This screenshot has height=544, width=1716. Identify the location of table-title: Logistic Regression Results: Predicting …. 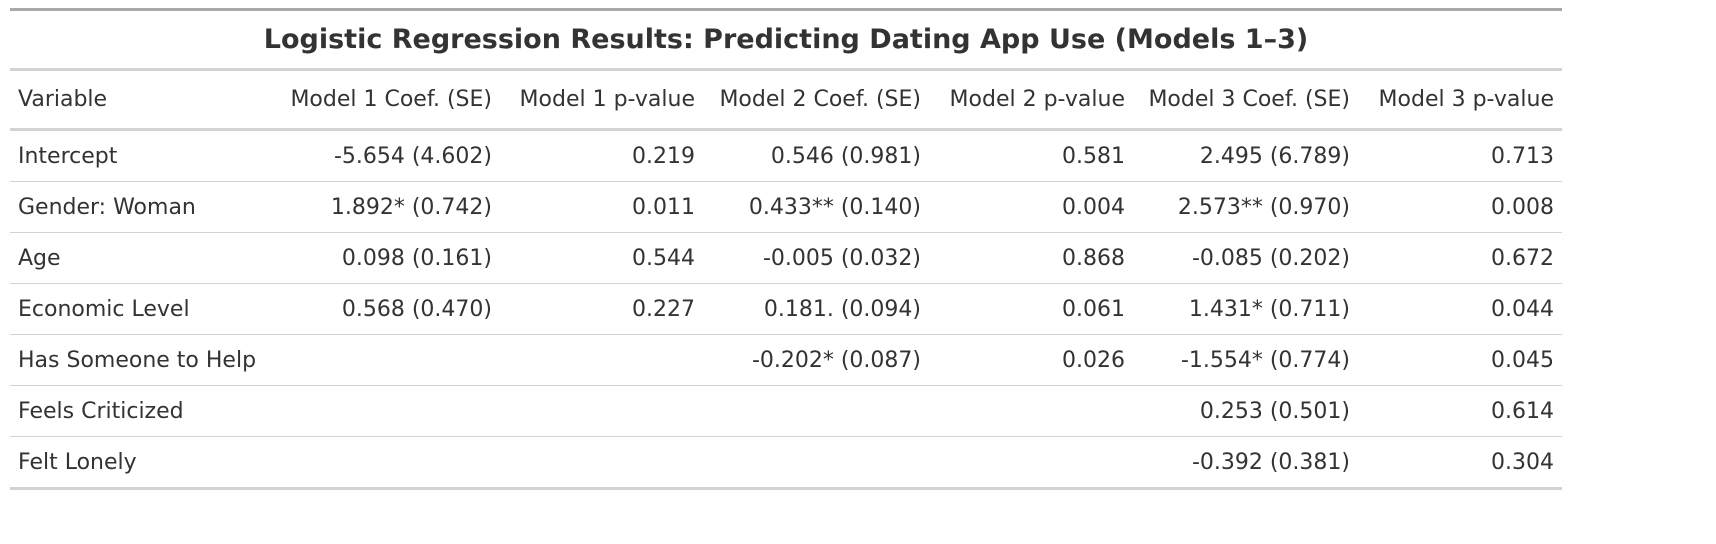
(786, 41).